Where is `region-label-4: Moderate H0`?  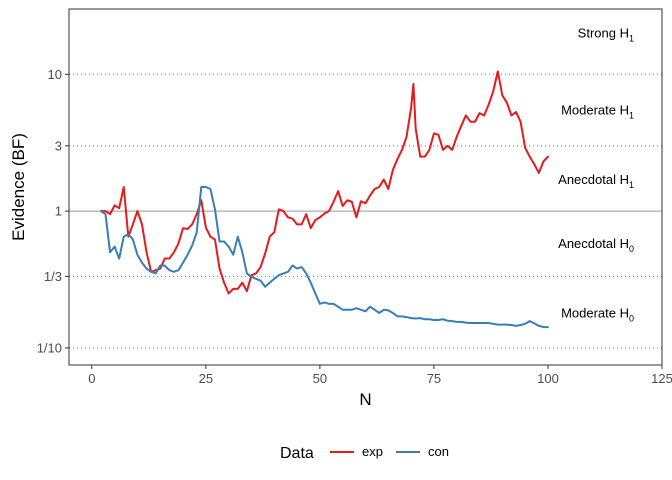
region-label-4: Moderate H0 is located at coordinates (597, 314).